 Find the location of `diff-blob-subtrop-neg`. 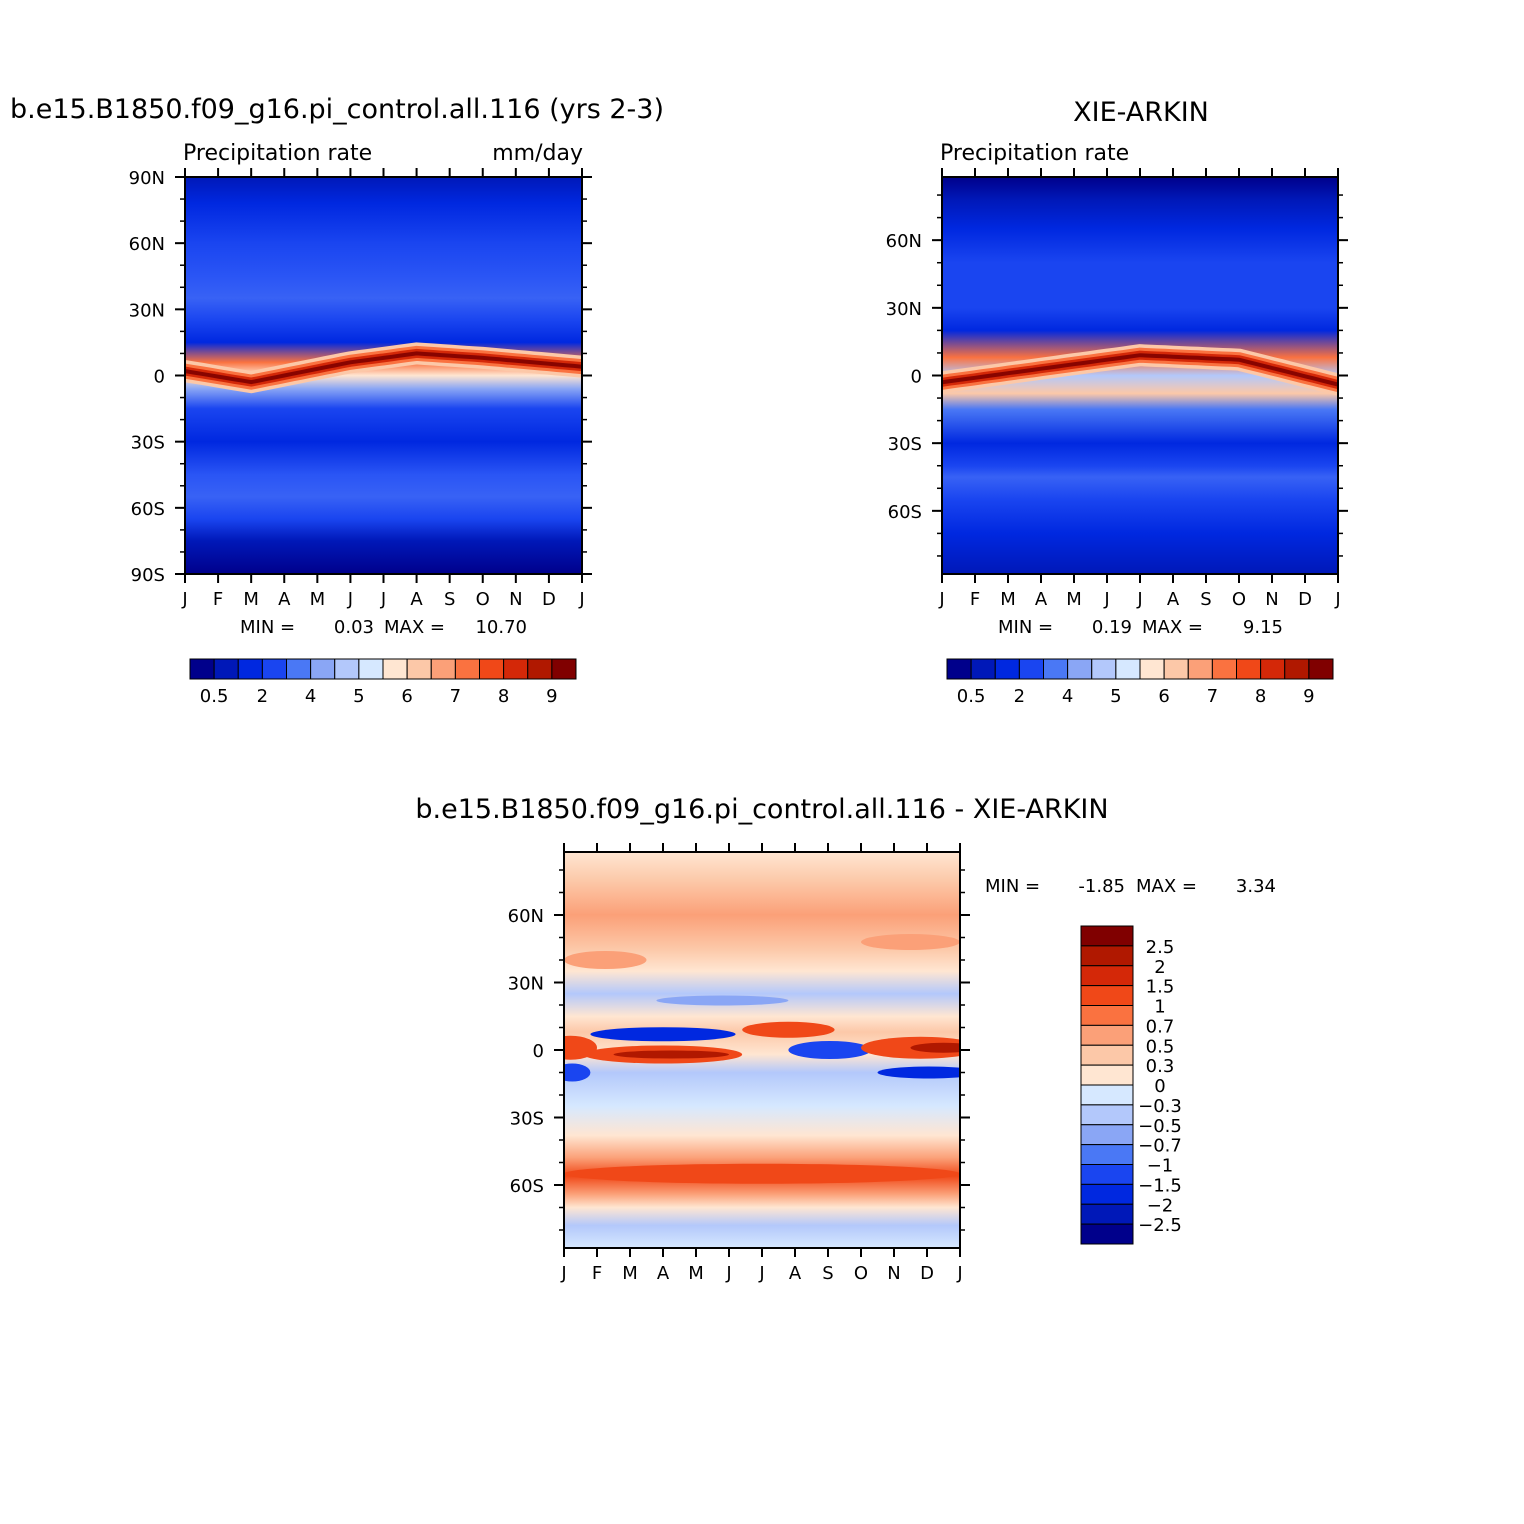

diff-blob-subtrop-neg is located at coordinates (722, 1000).